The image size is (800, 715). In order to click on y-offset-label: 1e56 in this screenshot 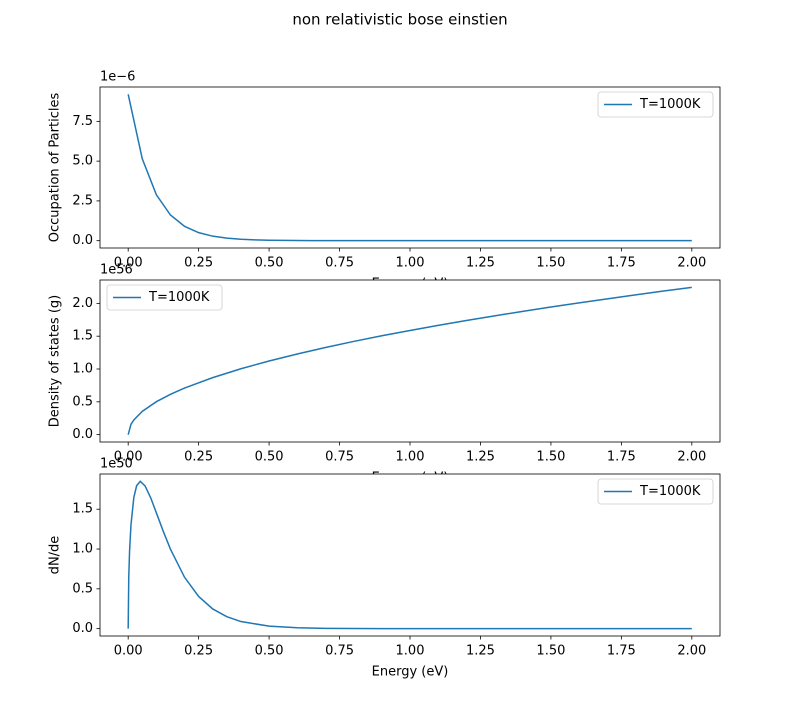, I will do `click(116, 270)`.